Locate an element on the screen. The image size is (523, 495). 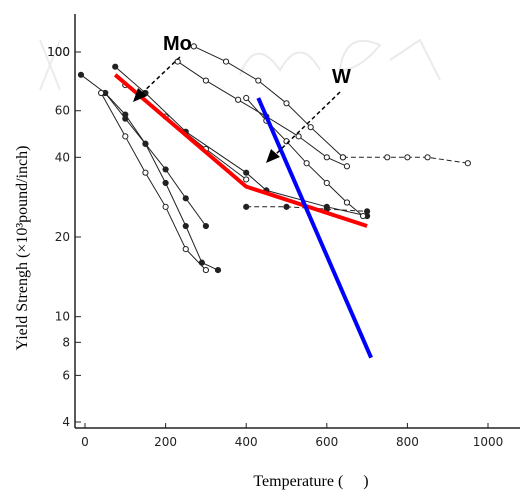
watermark is located at coordinates (240, 64).